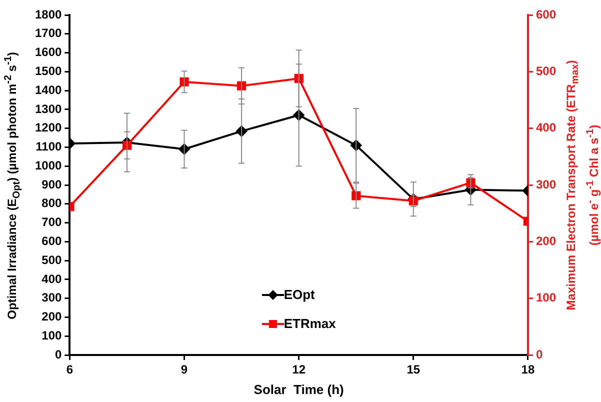 This screenshot has height=402, width=601. I want to click on y-tick-label: 800, so click(52, 203).